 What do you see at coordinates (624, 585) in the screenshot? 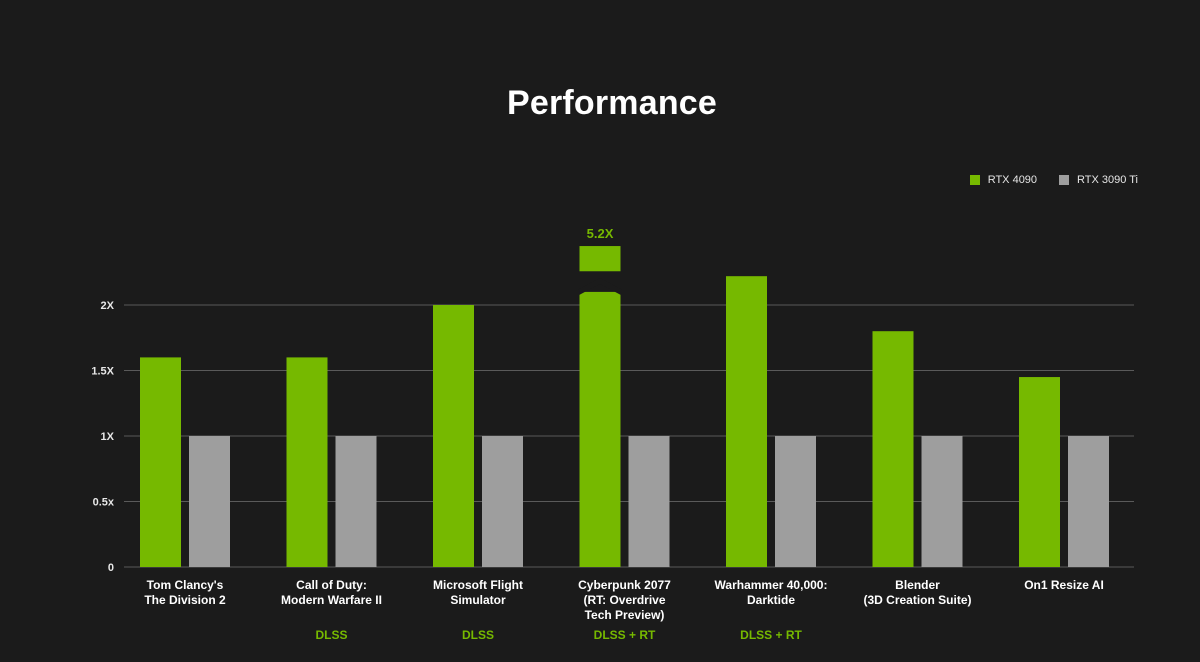
I see `x-tick-label: Cyberpunk 2077` at bounding box center [624, 585].